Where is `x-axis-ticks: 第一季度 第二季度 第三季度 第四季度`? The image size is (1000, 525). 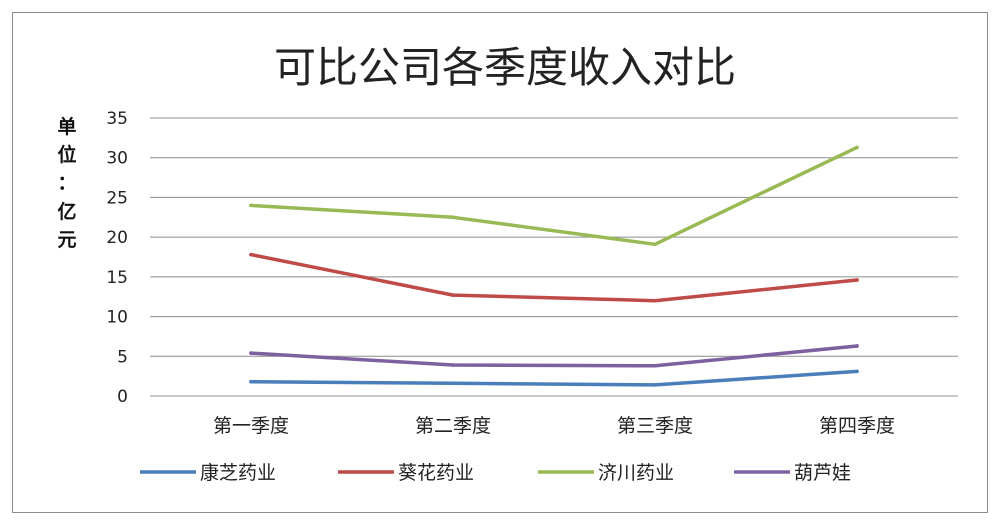
x-axis-ticks: 第一季度 第二季度 第三季度 第四季度 is located at coordinates (554, 426).